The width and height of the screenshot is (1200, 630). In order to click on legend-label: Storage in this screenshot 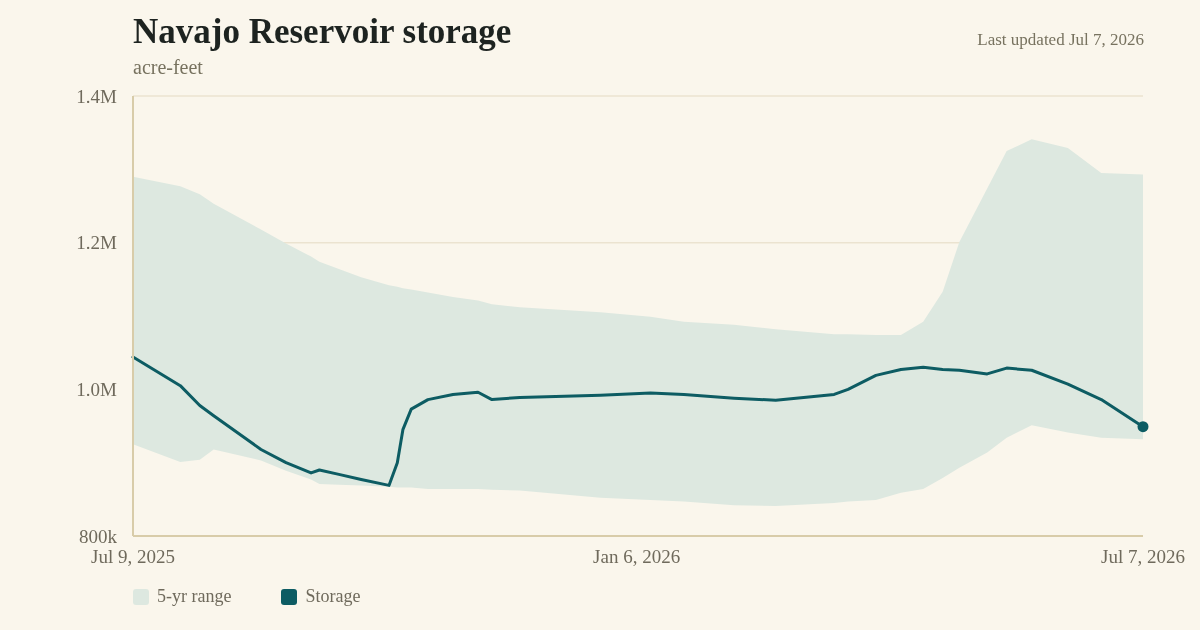, I will do `click(333, 596)`.